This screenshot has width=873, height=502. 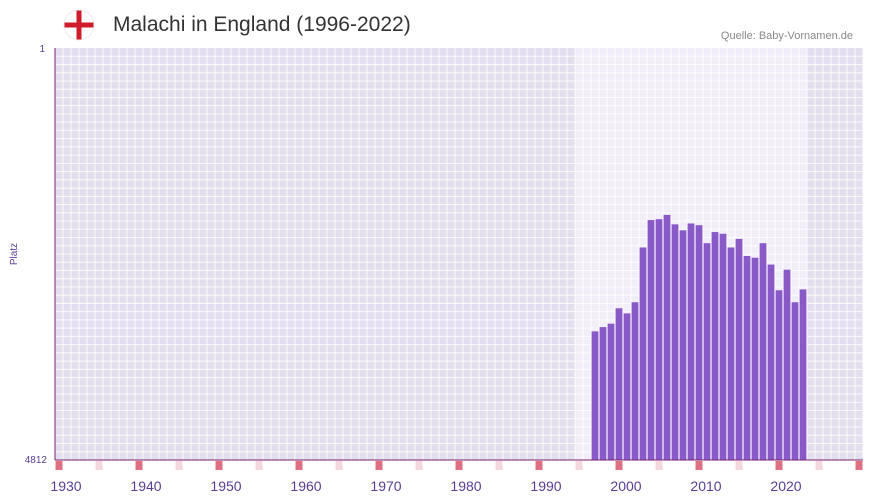 What do you see at coordinates (42, 49) in the screenshot?
I see `y-tick-label-top: 1` at bounding box center [42, 49].